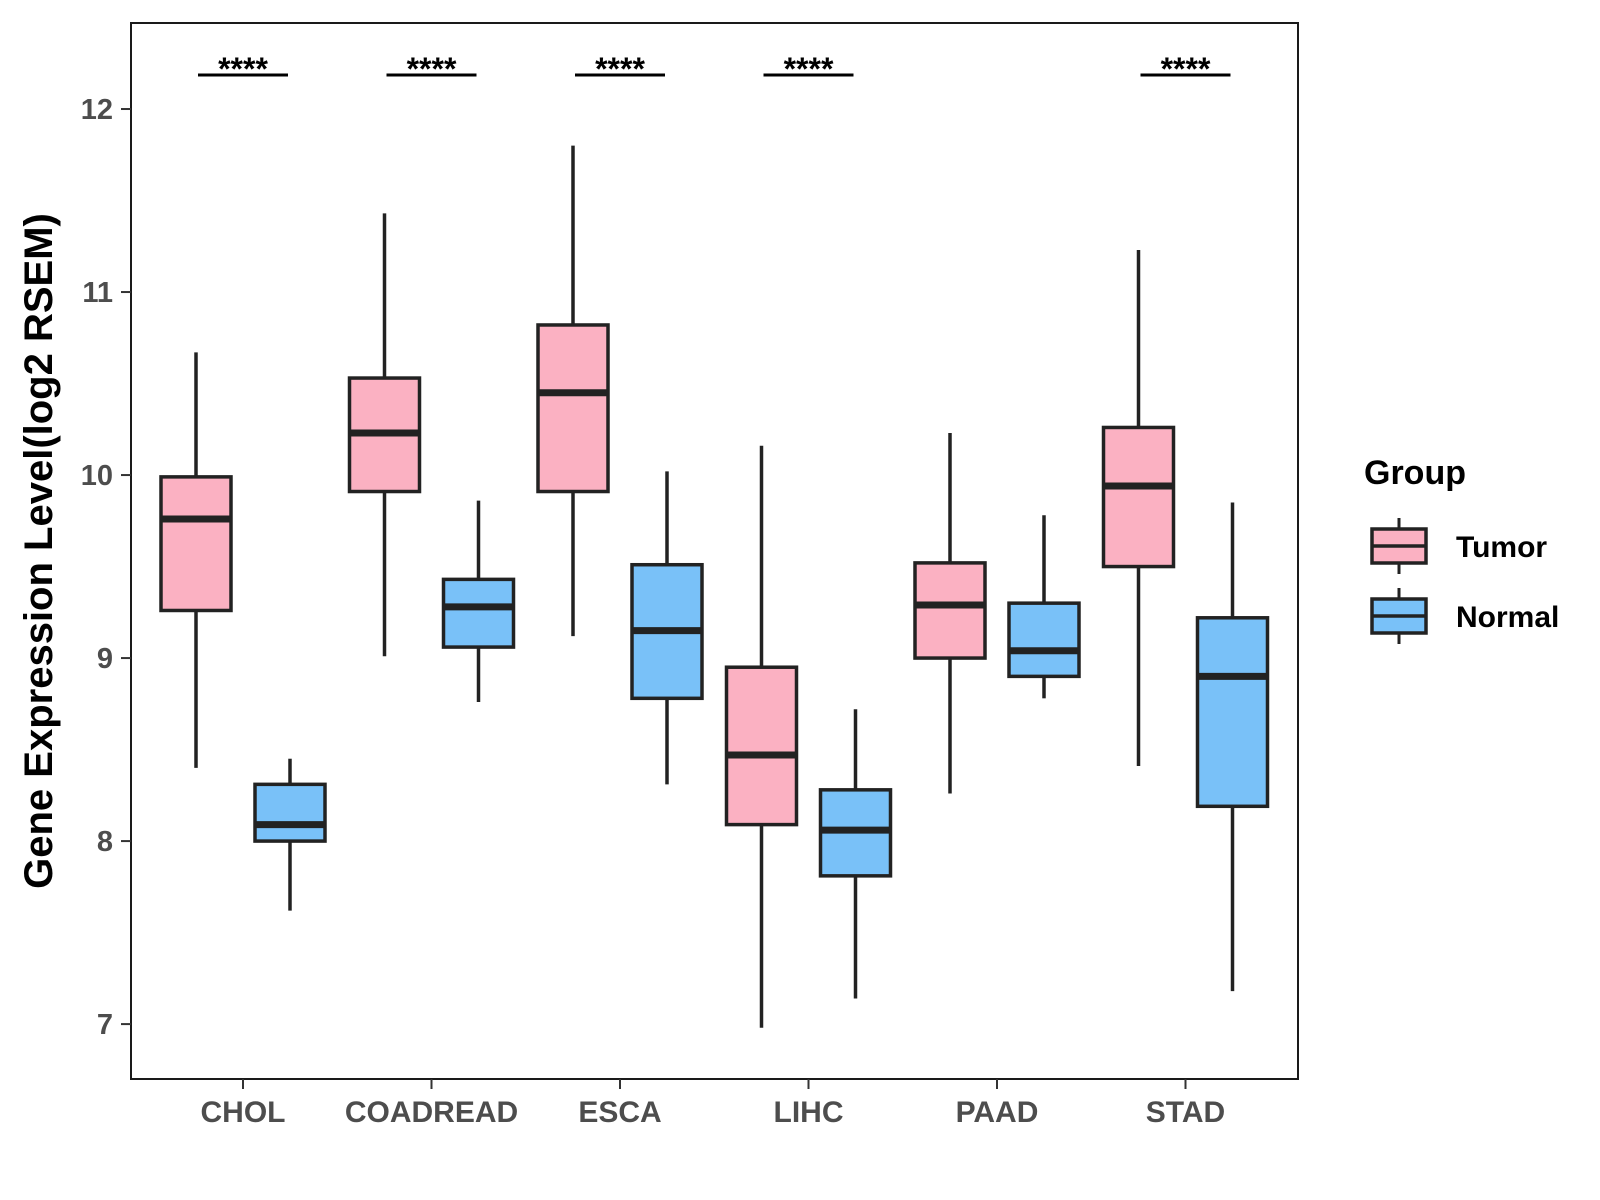 The width and height of the screenshot is (1600, 1200). Describe the element at coordinates (105, 659) in the screenshot. I see `y-tick-label: 9` at that location.